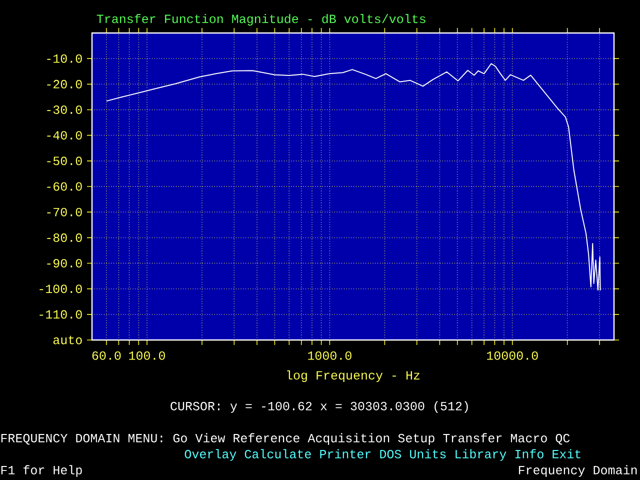 This screenshot has height=480, width=640. I want to click on text: FREQUENCY DOMAIN MENU: Go View Reference Acquisition Setup Transfer Macro QC, so click(285, 439).